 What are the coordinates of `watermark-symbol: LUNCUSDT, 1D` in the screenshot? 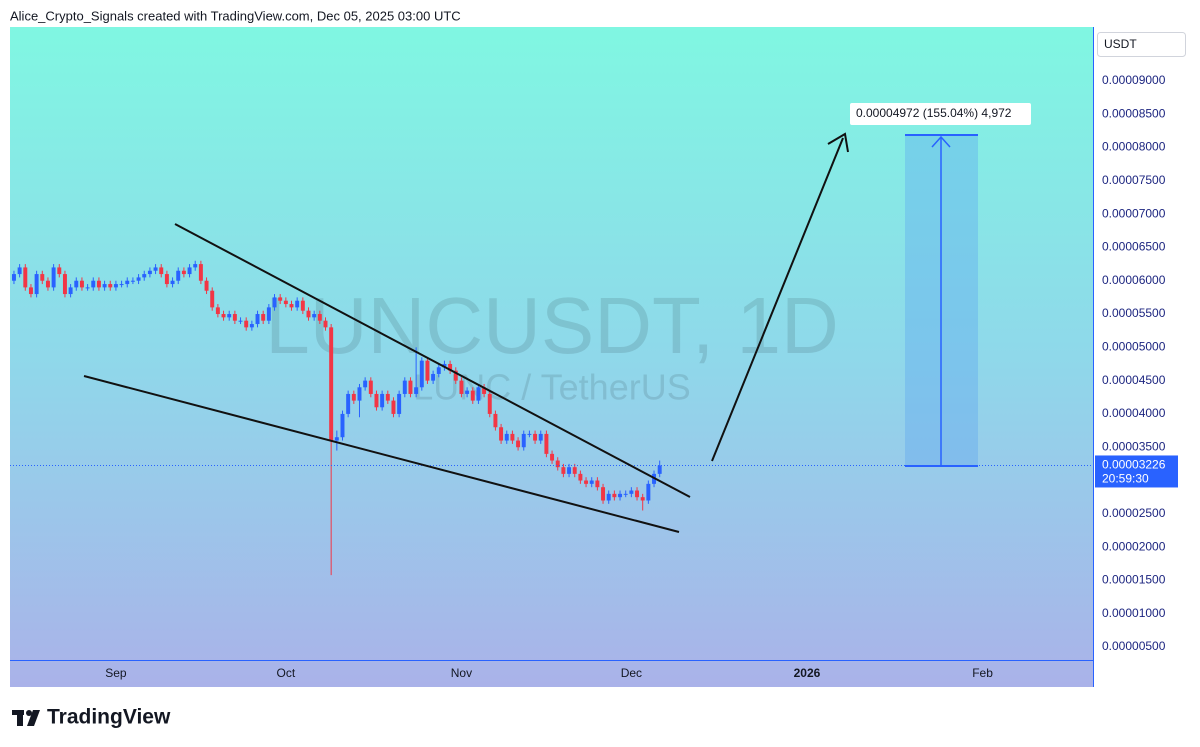 It's located at (551, 325).